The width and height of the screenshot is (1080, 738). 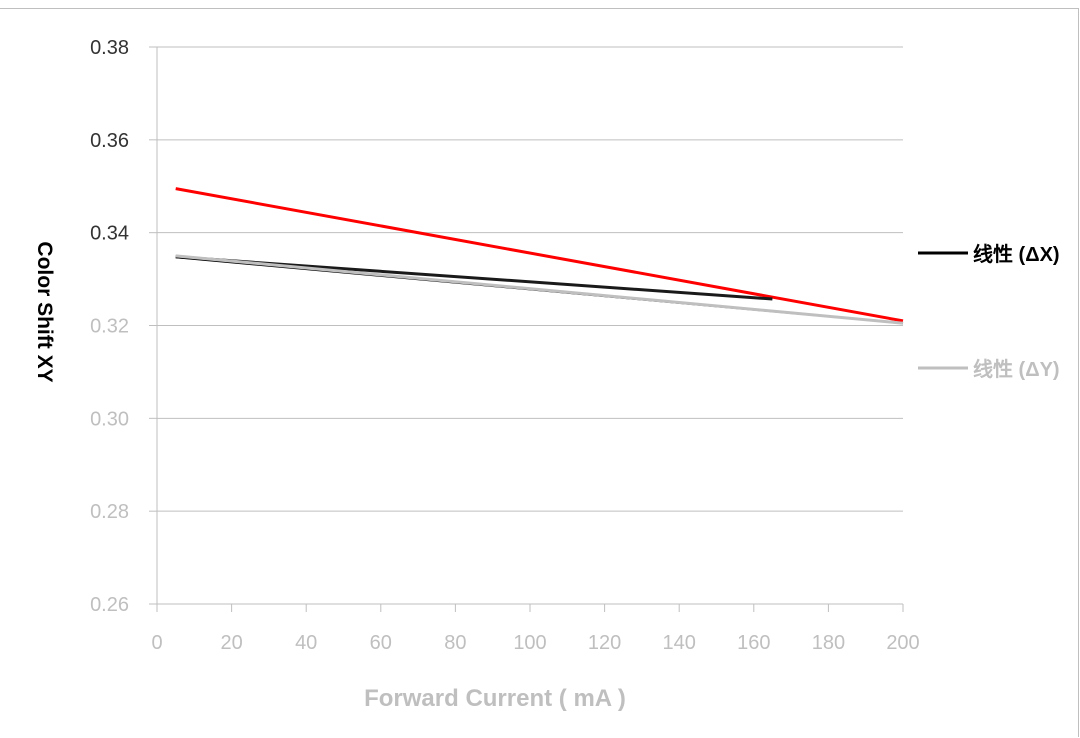 What do you see at coordinates (109, 141) in the screenshot?
I see `y-tick-label: 0.36` at bounding box center [109, 141].